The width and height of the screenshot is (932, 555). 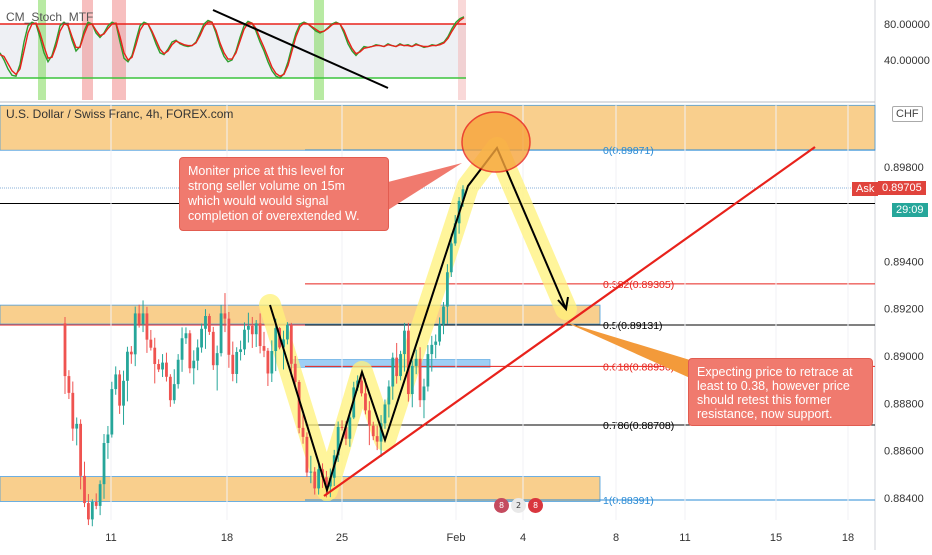 What do you see at coordinates (535, 505) in the screenshot?
I see `swiss-flag-event-icon: 8` at bounding box center [535, 505].